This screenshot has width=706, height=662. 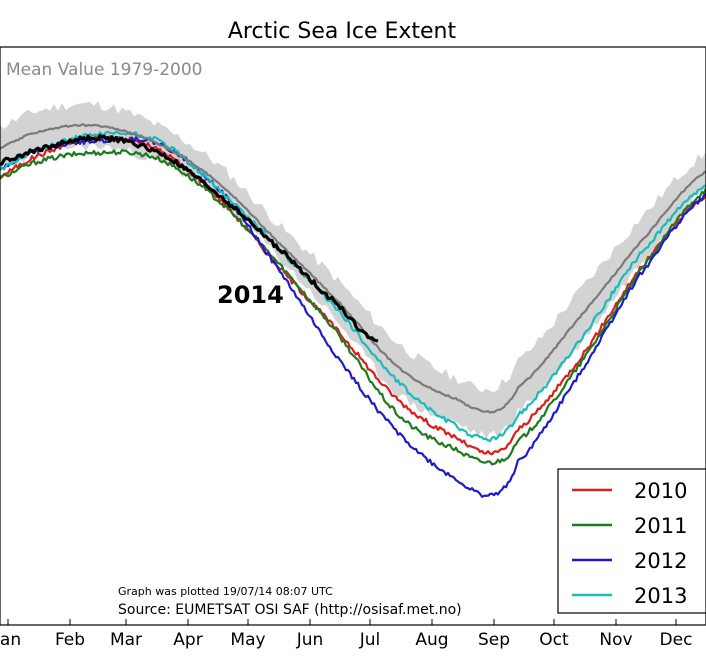 What do you see at coordinates (247, 640) in the screenshot?
I see `x-tick-label-may: May` at bounding box center [247, 640].